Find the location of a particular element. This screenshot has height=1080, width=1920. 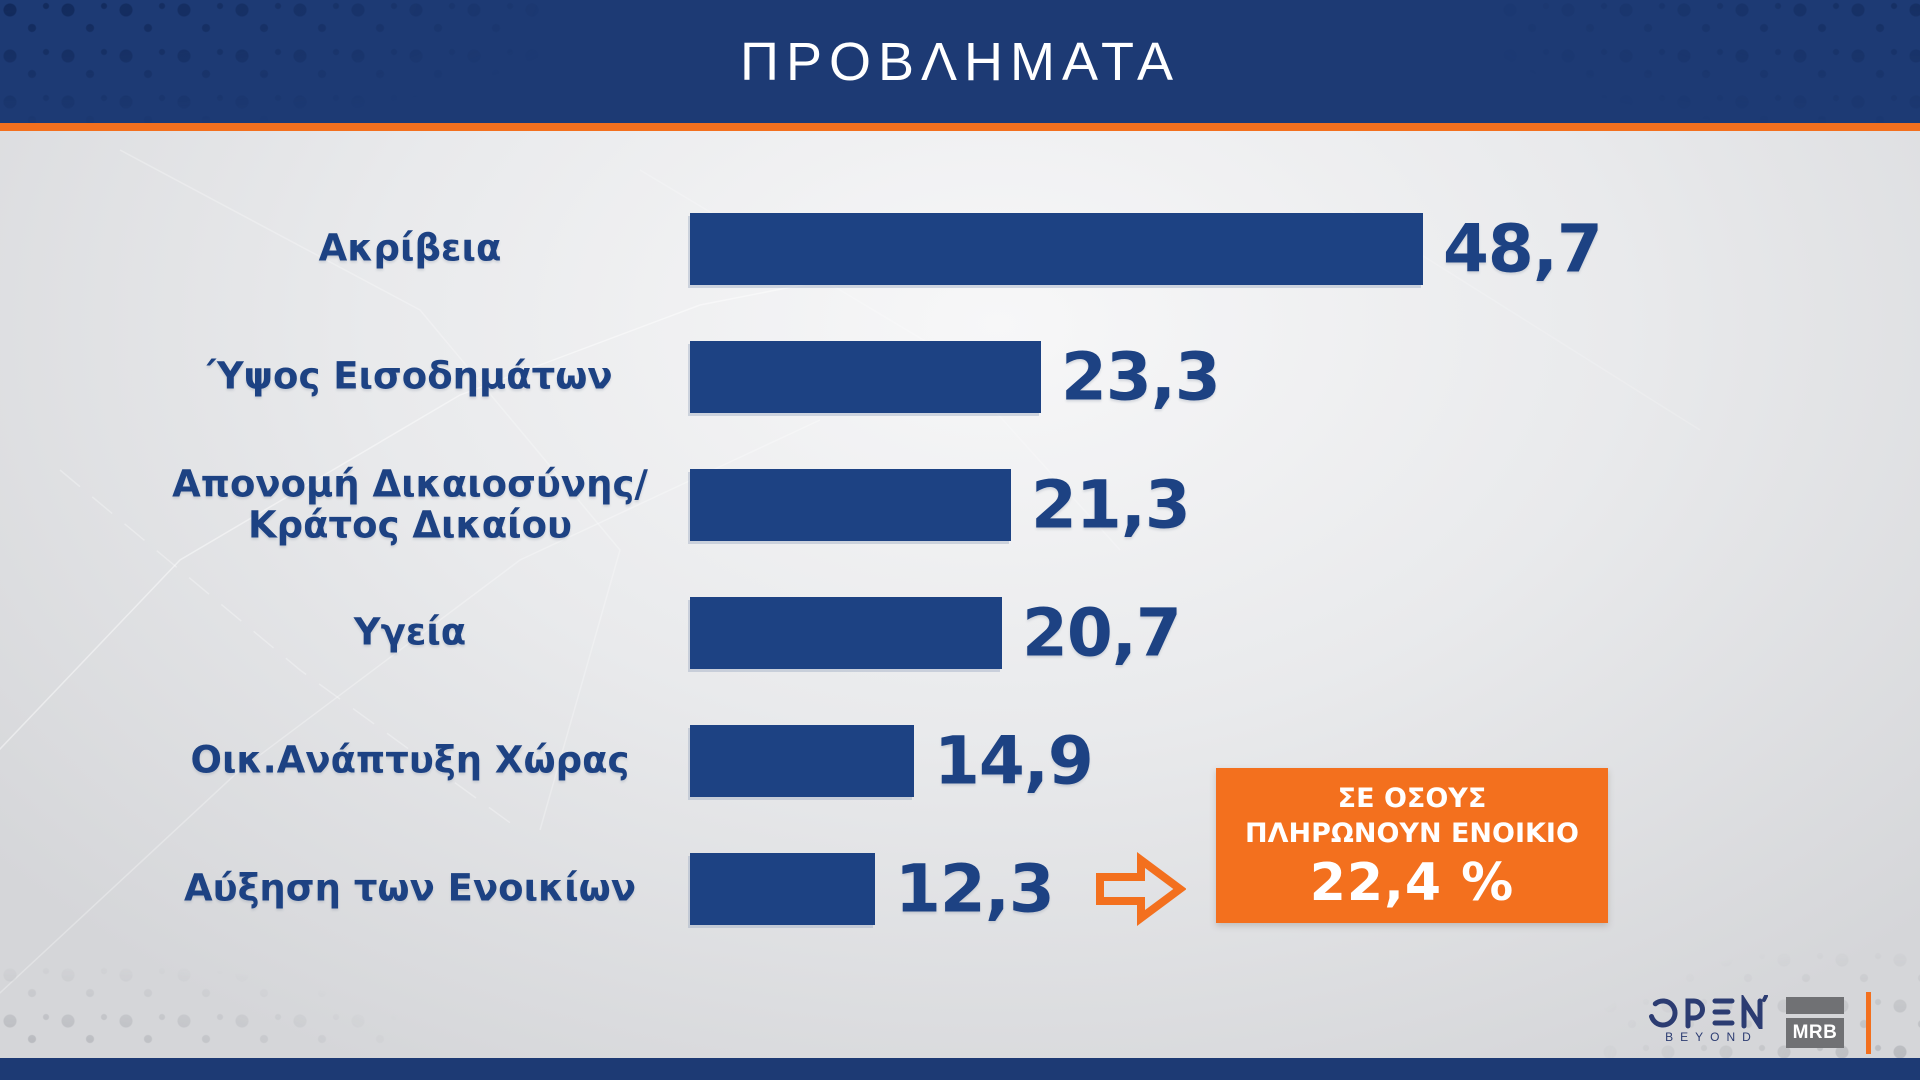

callout-line-2: ΠΛΗΡΩΝΟΥΝ ΕΝΟΙΚΙΟ is located at coordinates (1412, 834).